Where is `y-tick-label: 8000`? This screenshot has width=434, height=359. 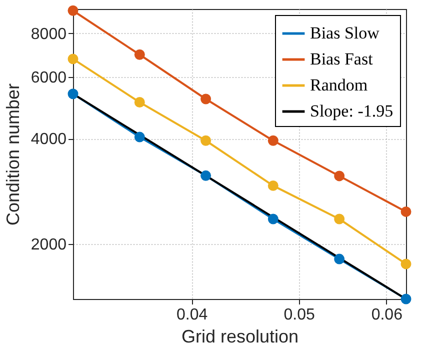
y-tick-label: 8000 is located at coordinates (48, 34).